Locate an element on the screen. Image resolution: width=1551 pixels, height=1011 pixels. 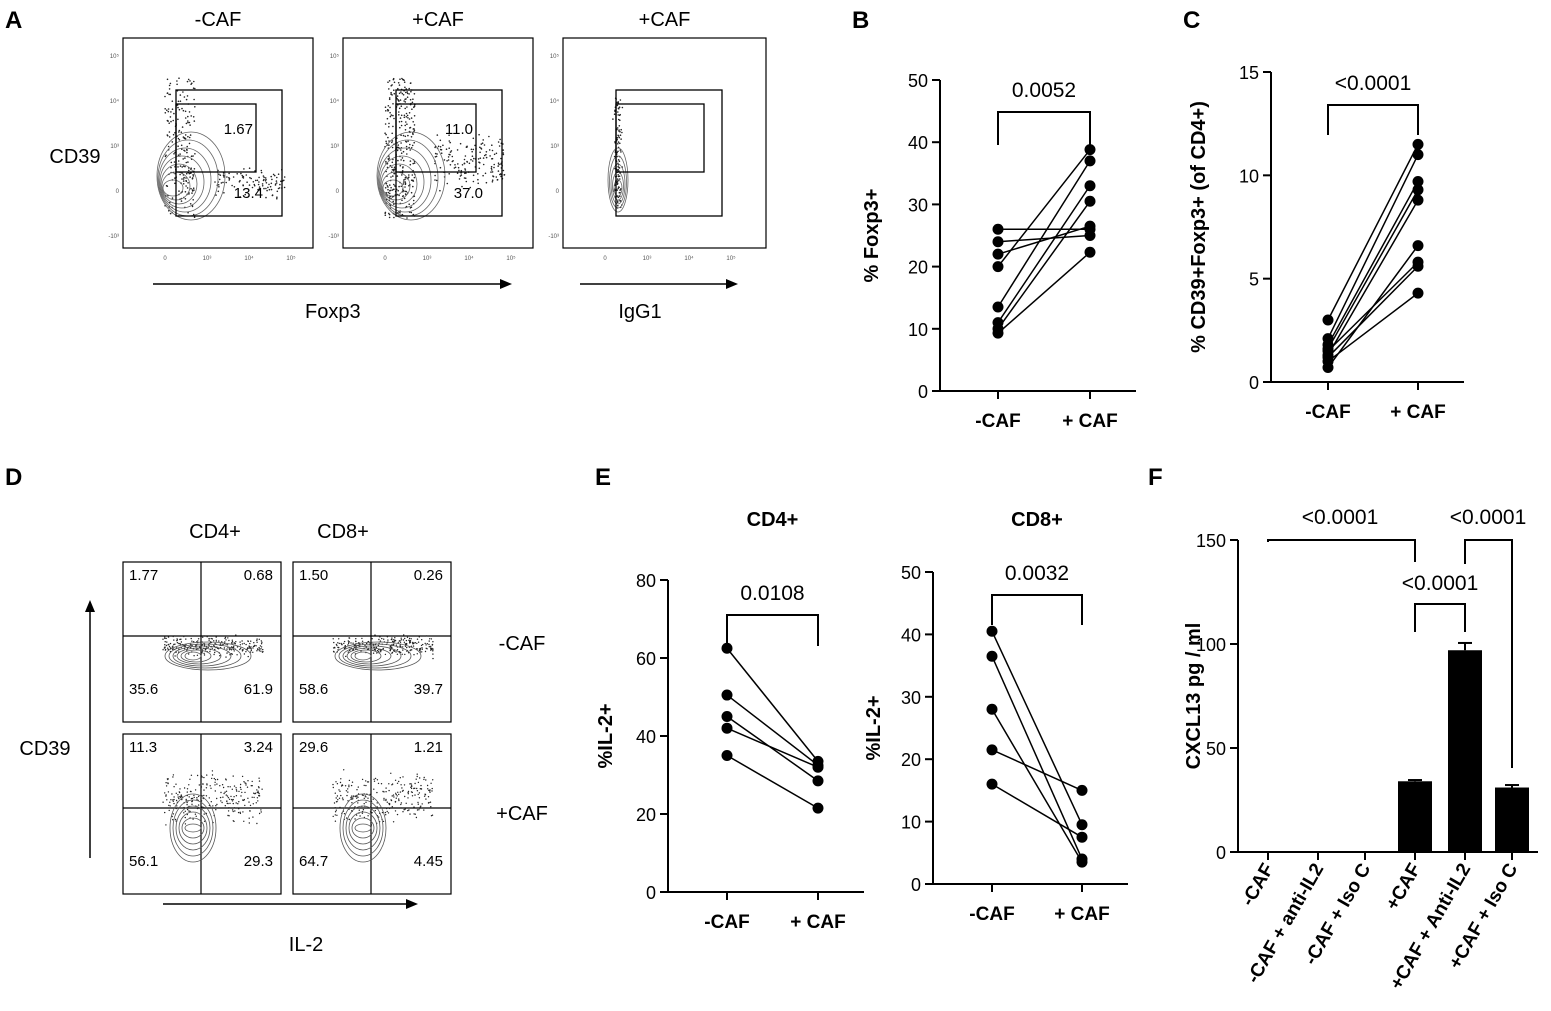
y-tick-label: 10⁴ is located at coordinates (555, 101).